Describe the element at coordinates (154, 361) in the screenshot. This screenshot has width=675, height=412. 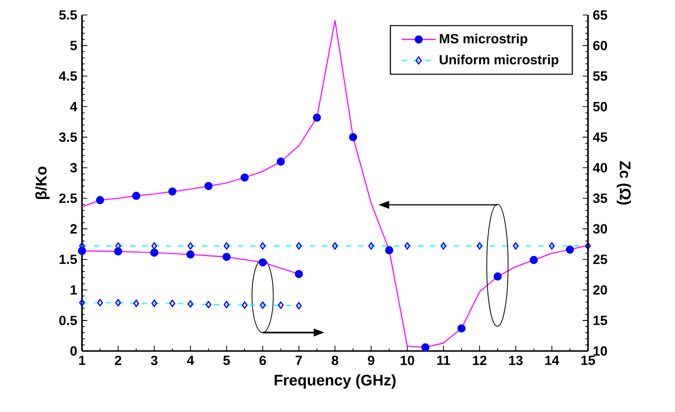
I see `x-tick-label: 3` at that location.